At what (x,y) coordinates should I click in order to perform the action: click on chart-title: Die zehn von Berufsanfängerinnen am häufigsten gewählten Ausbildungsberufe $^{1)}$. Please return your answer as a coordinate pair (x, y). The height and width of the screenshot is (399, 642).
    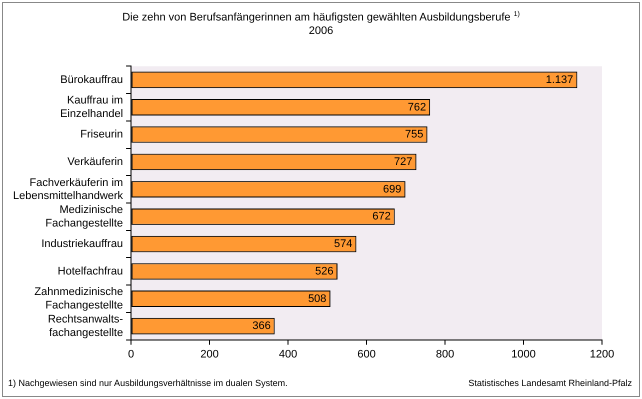
    Looking at the image, I should click on (321, 17).